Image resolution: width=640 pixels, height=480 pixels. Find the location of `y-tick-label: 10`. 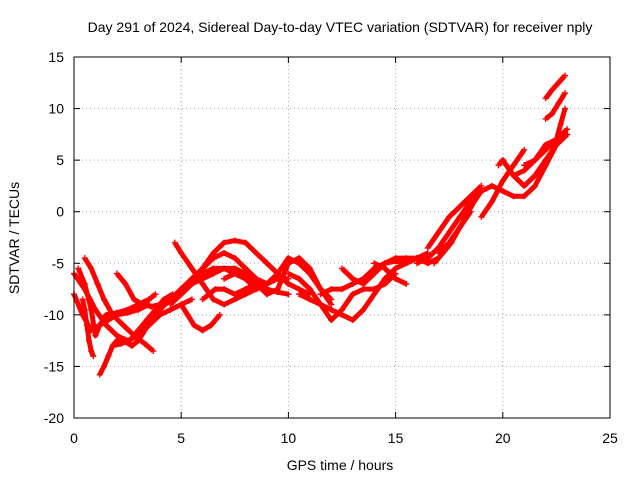

y-tick-label: 10 is located at coordinates (56, 109).